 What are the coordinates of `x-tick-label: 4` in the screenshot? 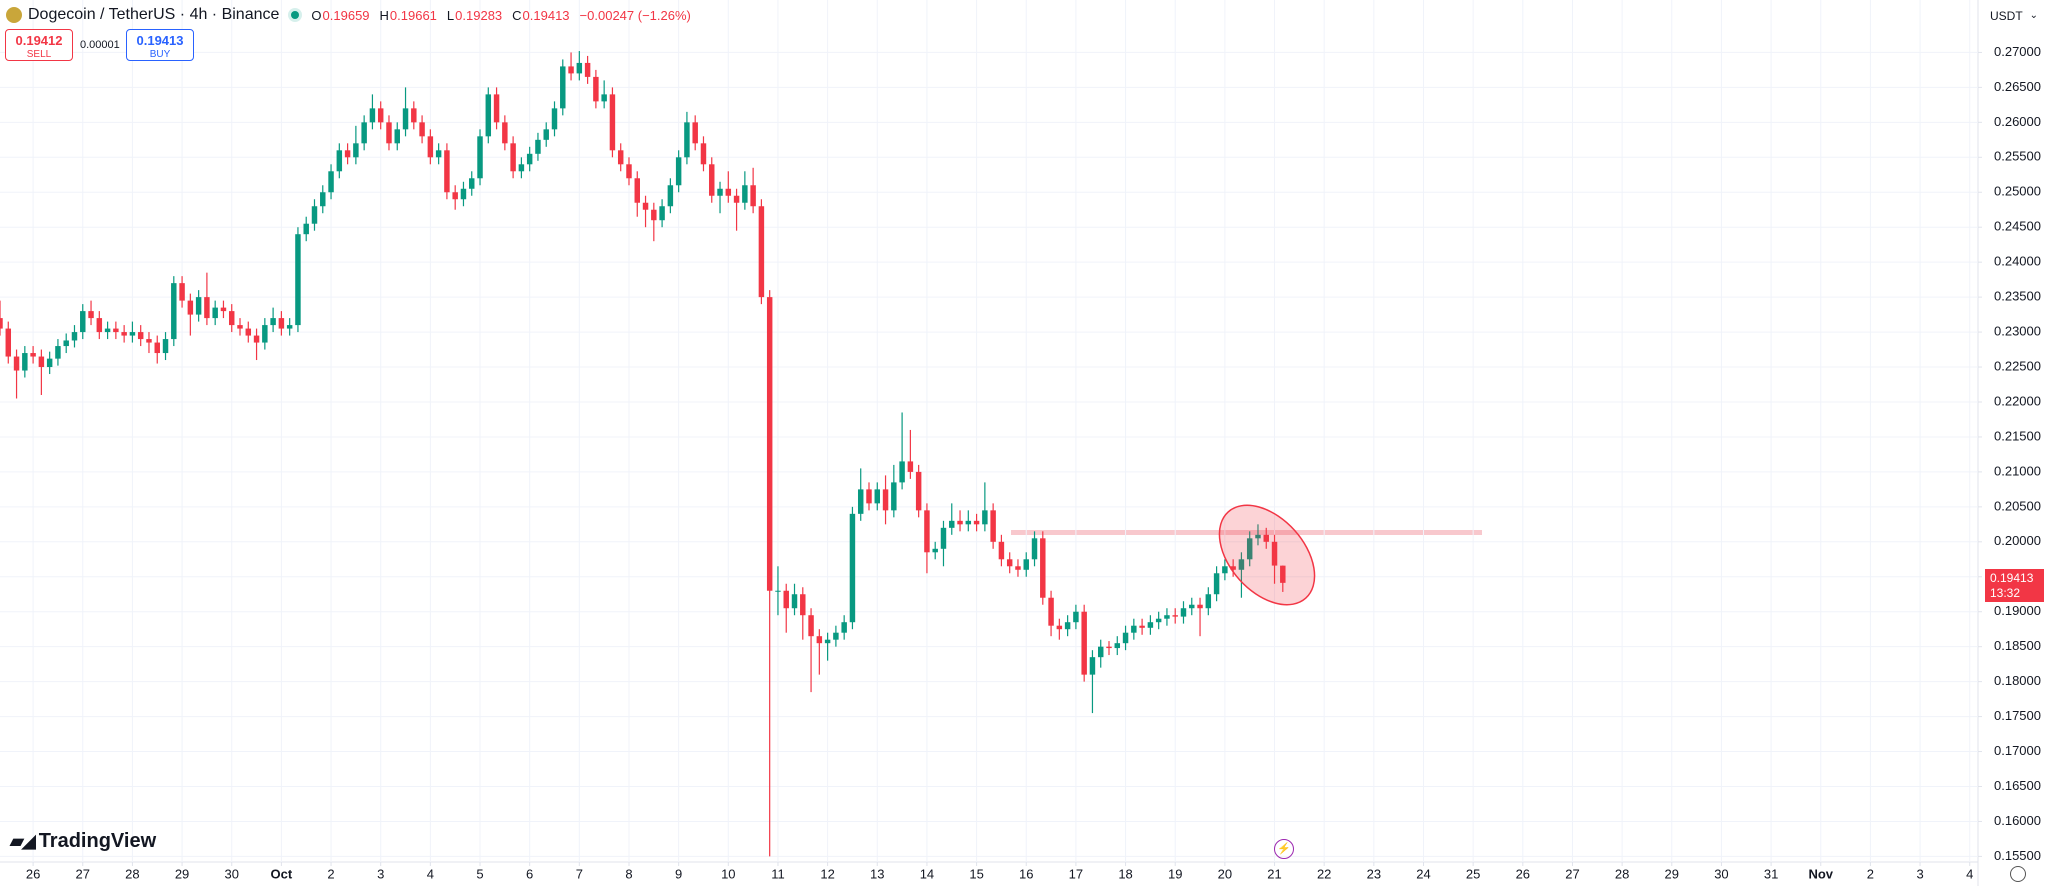 It's located at (1969, 873).